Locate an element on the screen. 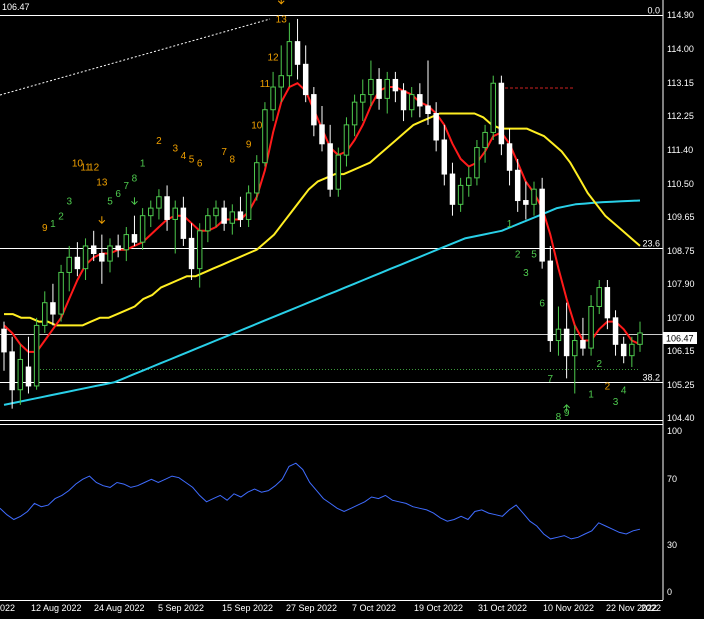 The image size is (704, 619). date-tick: 31 Oct 2022 is located at coordinates (502, 608).